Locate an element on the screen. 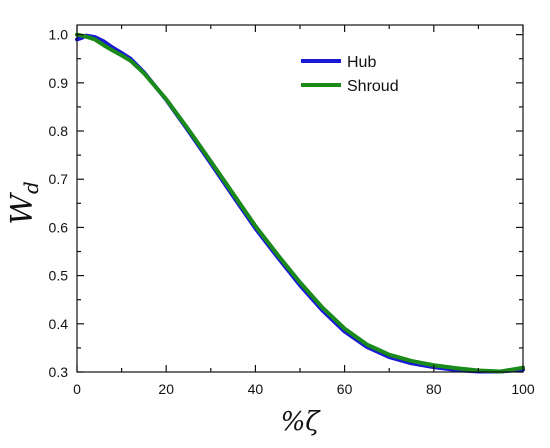 Image resolution: width=550 pixels, height=448 pixels. x-axis-title: %ζ is located at coordinates (301, 422).